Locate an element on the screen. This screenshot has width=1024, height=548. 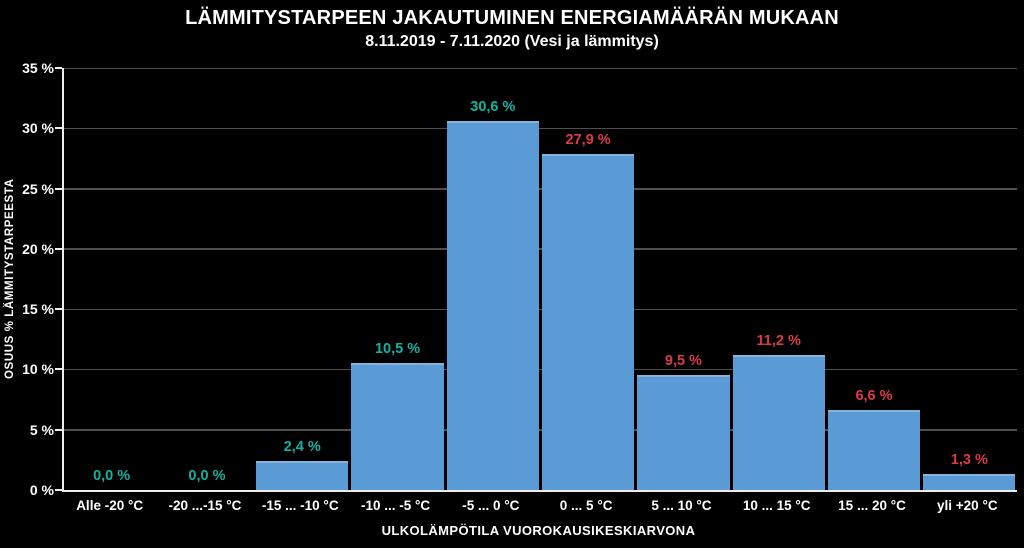
y-tick-label: 10 % is located at coordinates (38, 369).